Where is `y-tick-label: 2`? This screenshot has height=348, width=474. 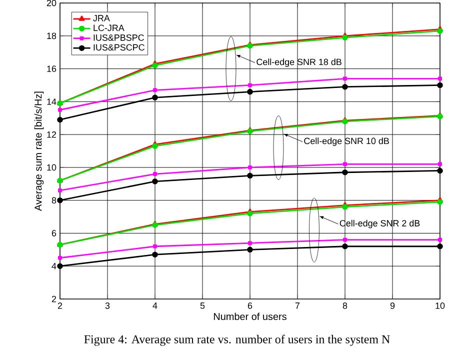 y-tick-label: 2 is located at coordinates (54, 299).